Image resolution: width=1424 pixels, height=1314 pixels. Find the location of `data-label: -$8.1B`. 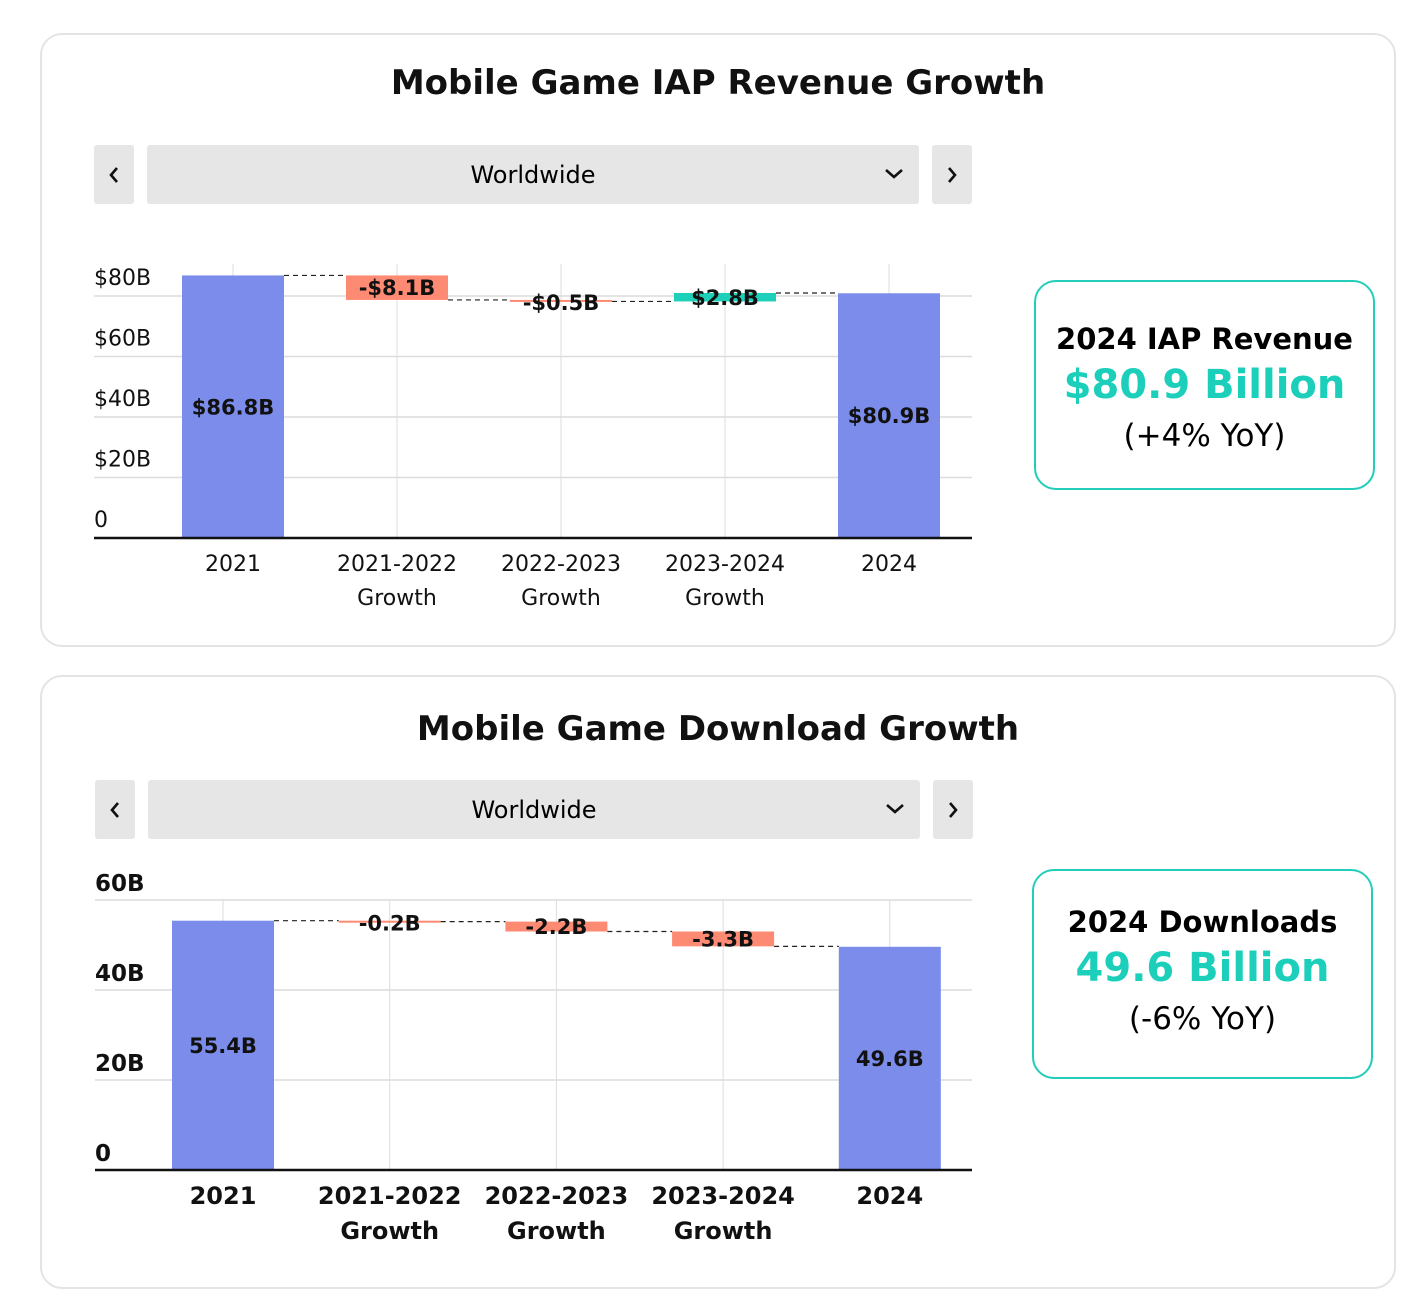

data-label: -$8.1B is located at coordinates (397, 288).